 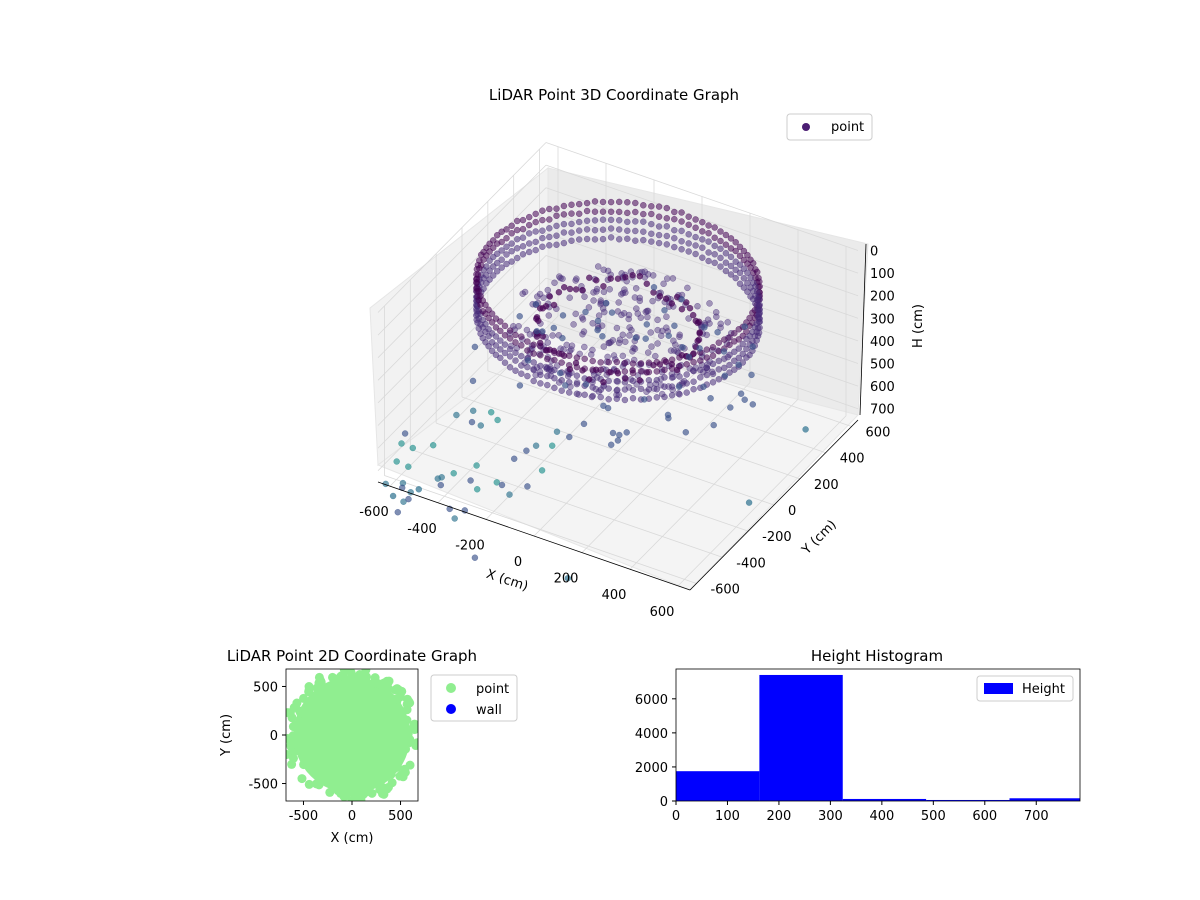 I want to click on y-tick-label-hist: 2000, so click(x=651, y=768).